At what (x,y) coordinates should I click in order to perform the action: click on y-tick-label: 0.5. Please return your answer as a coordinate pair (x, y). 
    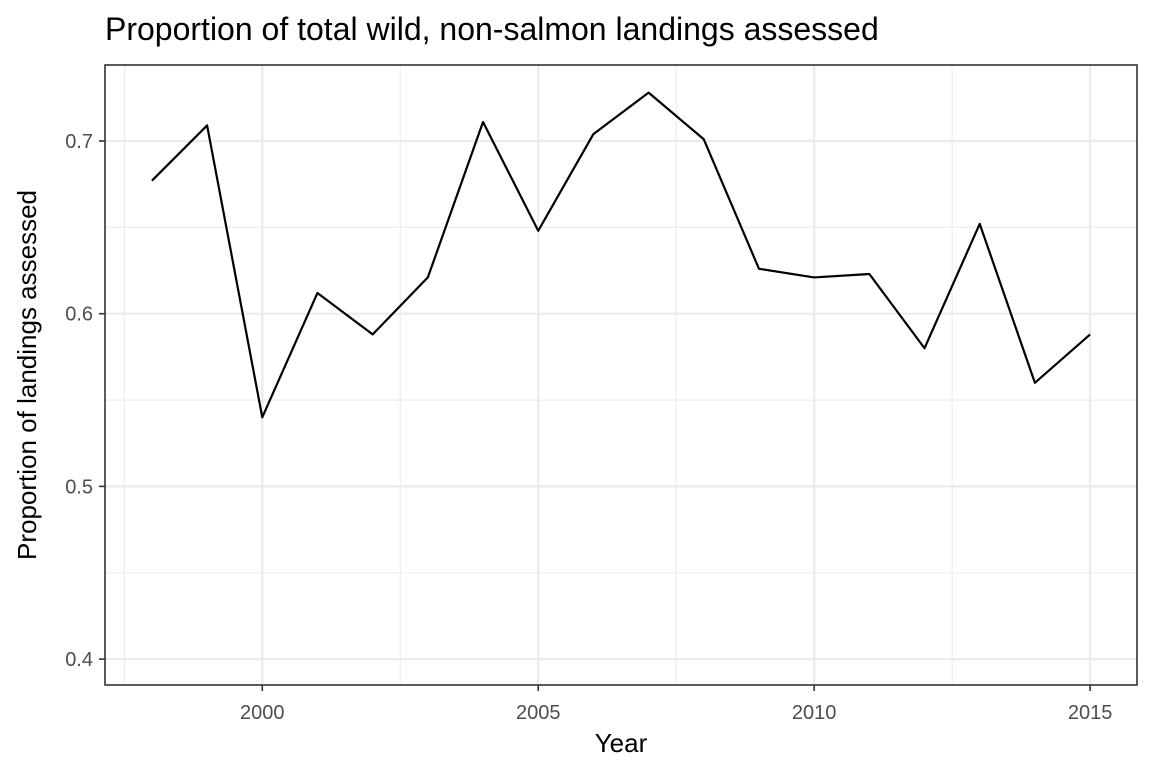
    Looking at the image, I should click on (79, 487).